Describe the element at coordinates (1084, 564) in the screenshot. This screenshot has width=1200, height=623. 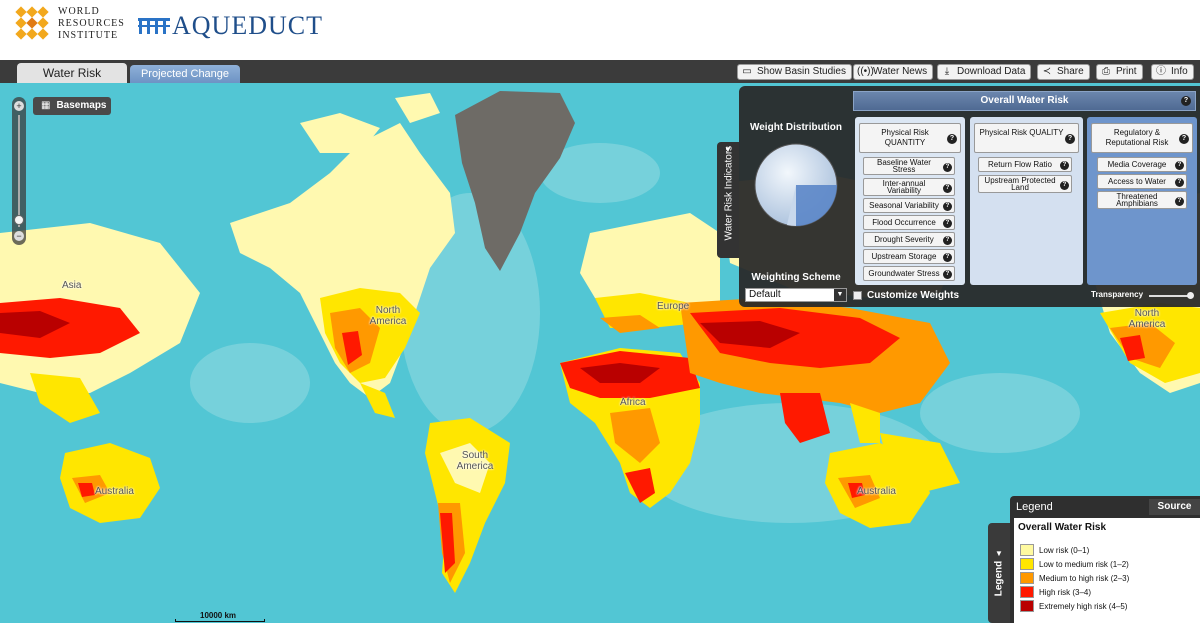
I see `legend-item-label: Low to medium risk (1–2)` at that location.